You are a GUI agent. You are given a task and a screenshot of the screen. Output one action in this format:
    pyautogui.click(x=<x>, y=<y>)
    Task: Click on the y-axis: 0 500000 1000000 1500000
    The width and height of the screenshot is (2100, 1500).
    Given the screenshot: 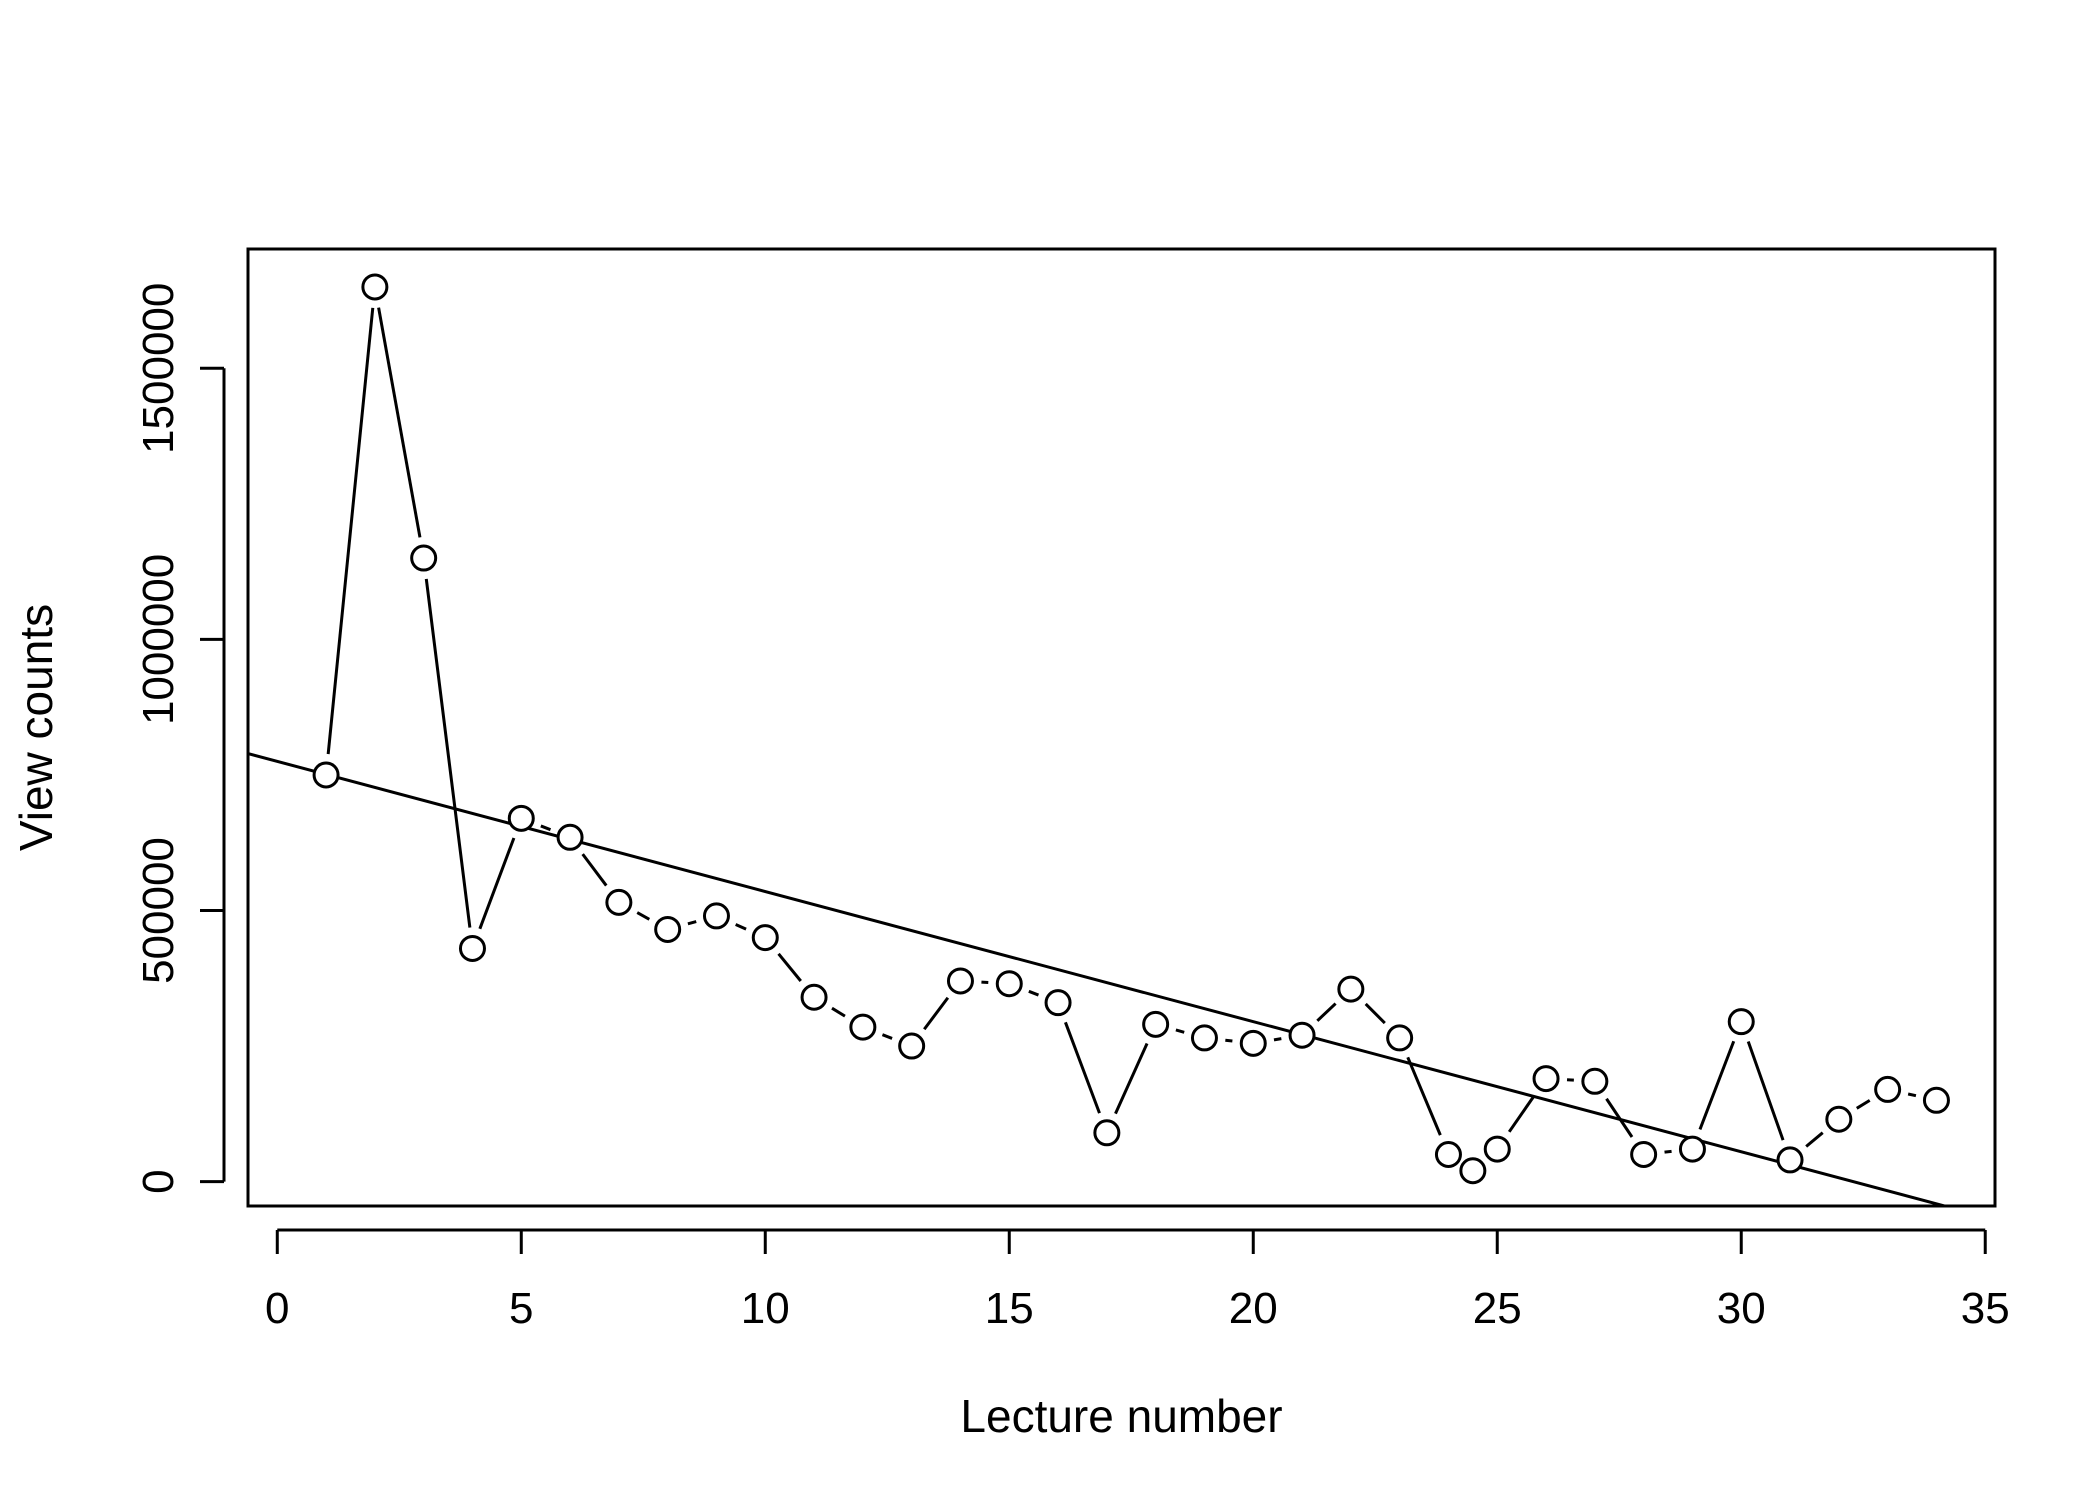 What is the action you would take?
    pyautogui.click(x=180, y=738)
    